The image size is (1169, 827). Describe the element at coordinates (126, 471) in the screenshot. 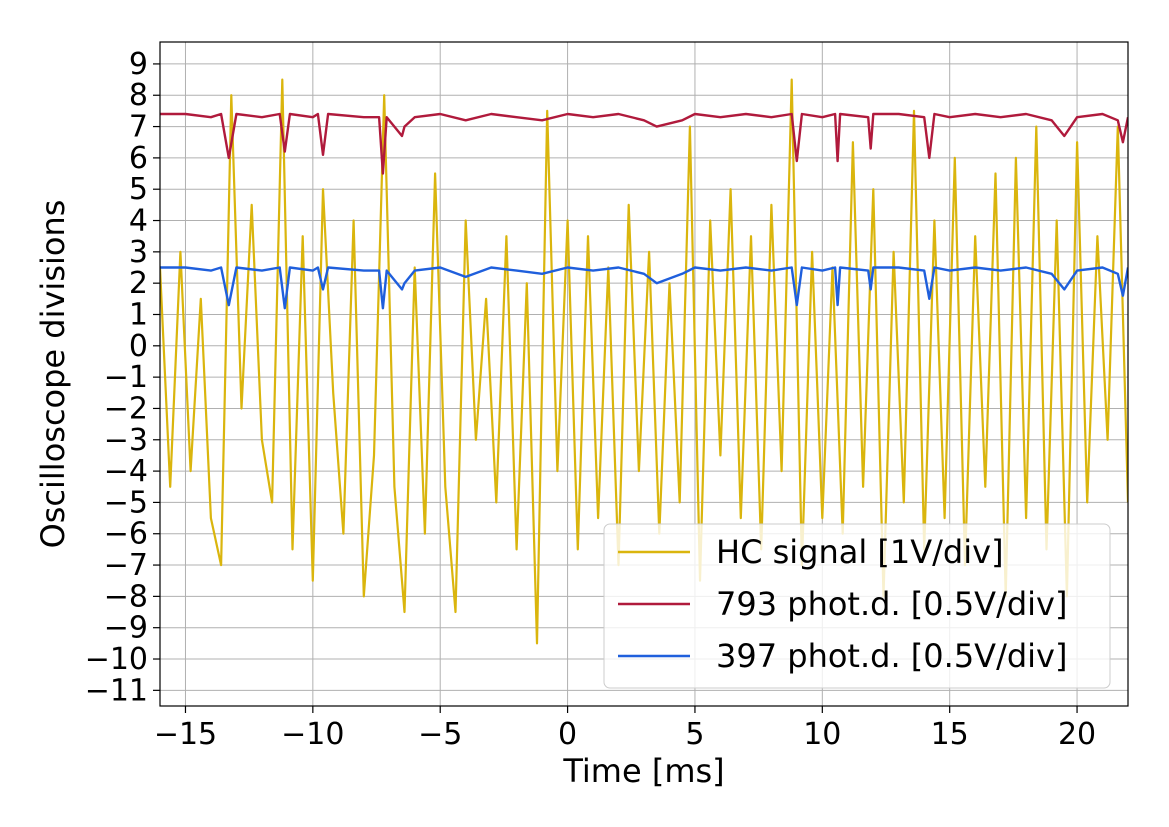

I see `y-tick-label: −4` at that location.